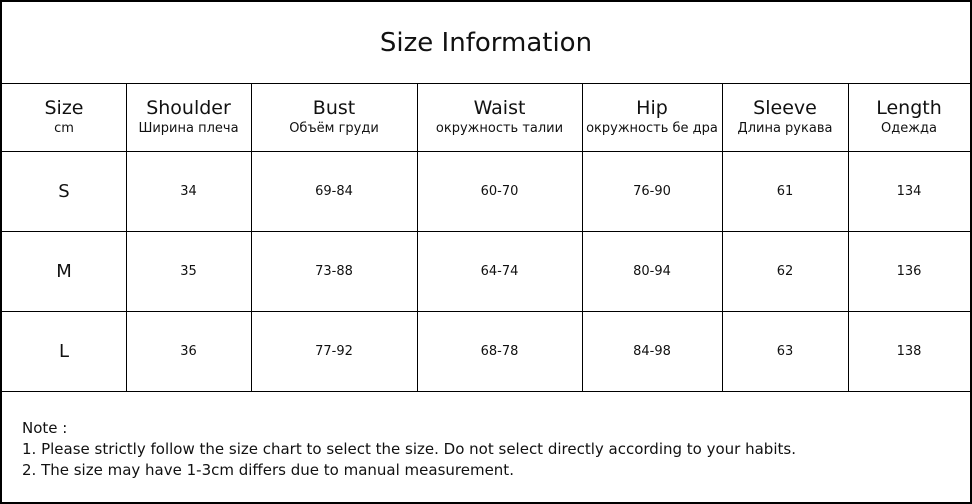 The height and width of the screenshot is (504, 972). What do you see at coordinates (909, 128) in the screenshot?
I see `header-sub: Одежда` at bounding box center [909, 128].